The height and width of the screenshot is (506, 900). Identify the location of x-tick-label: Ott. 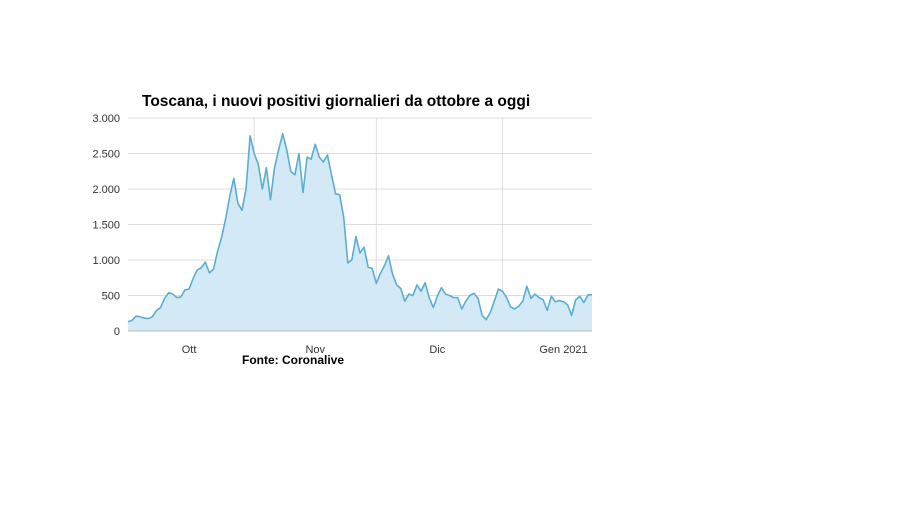
(189, 350).